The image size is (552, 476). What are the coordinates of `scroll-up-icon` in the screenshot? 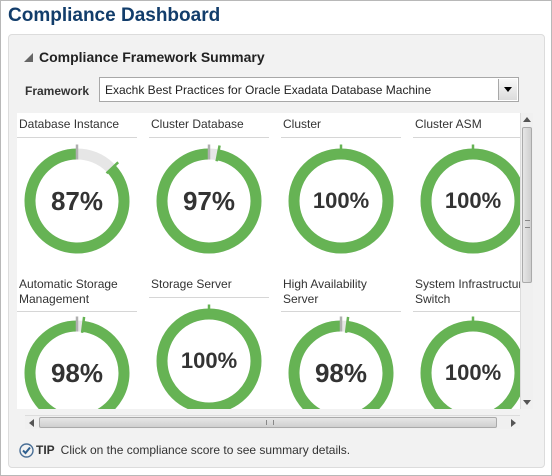 It's located at (527, 119).